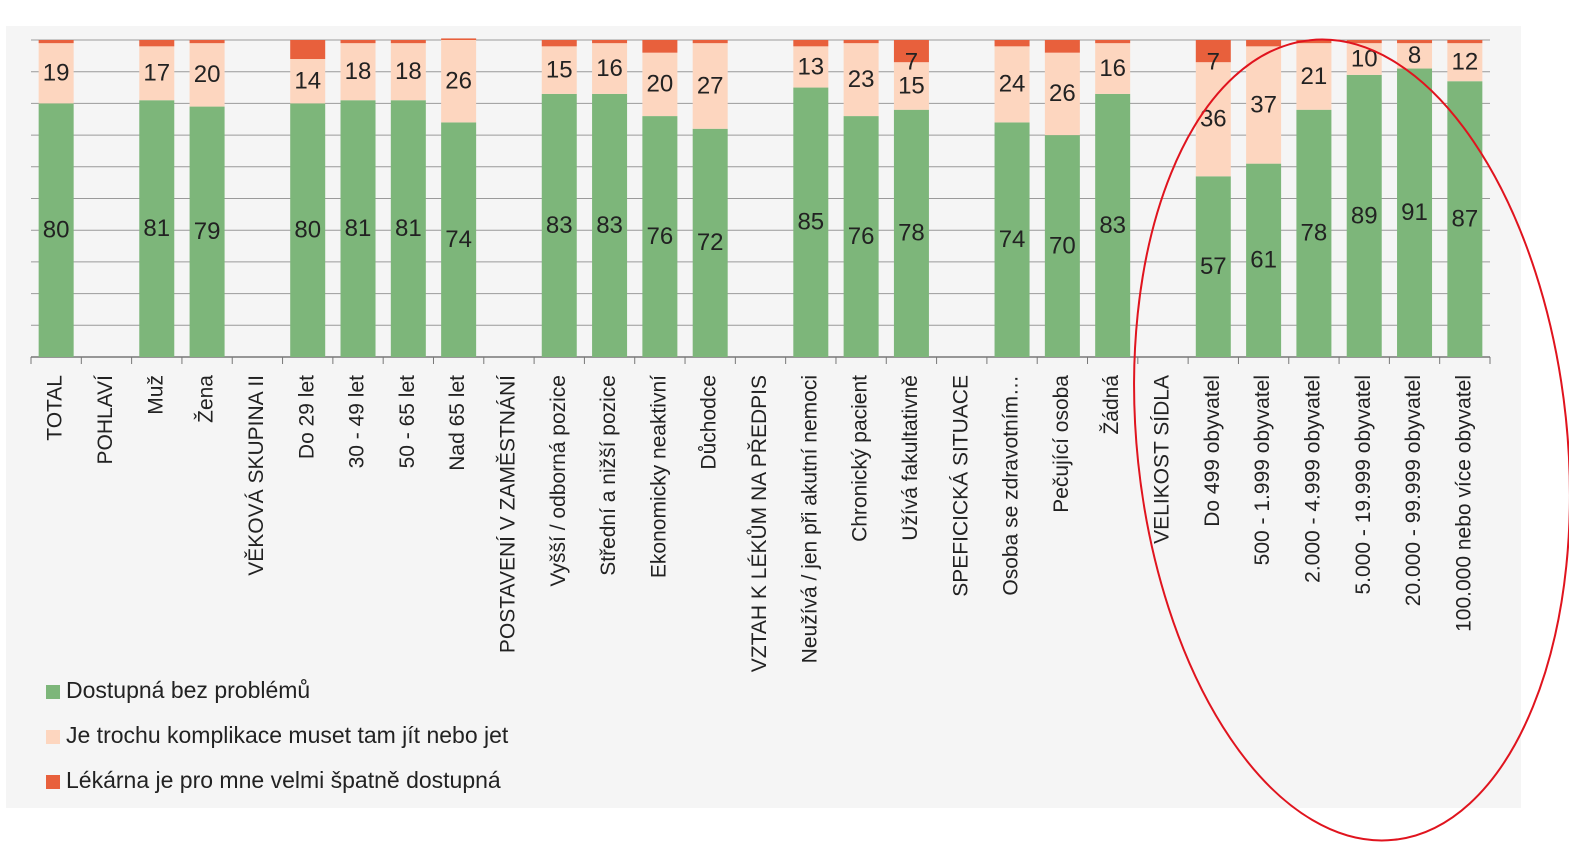  Describe the element at coordinates (458, 239) in the screenshot. I see `data-label: 74` at that location.